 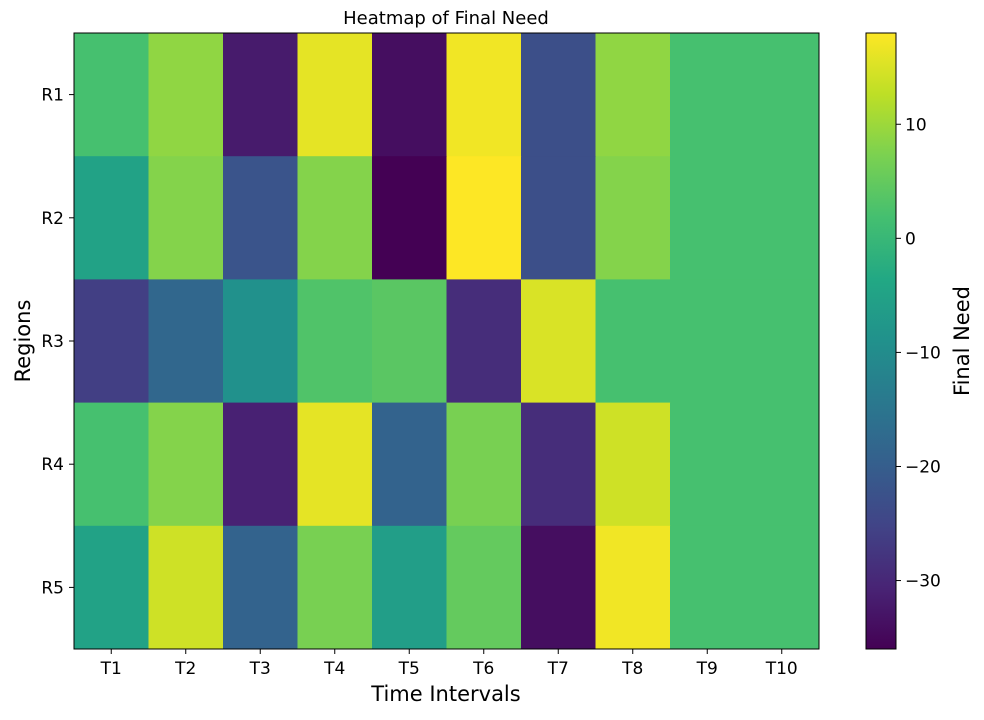 I want to click on y-tick-label: R4, so click(x=52, y=465).